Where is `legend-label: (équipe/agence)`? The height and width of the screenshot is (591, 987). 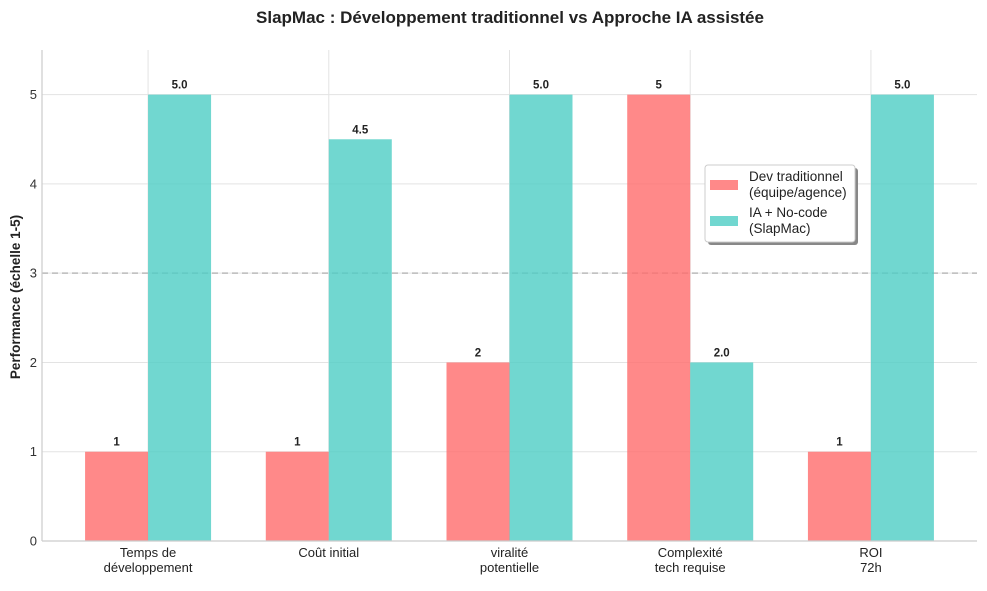 legend-label: (équipe/agence) is located at coordinates (798, 192).